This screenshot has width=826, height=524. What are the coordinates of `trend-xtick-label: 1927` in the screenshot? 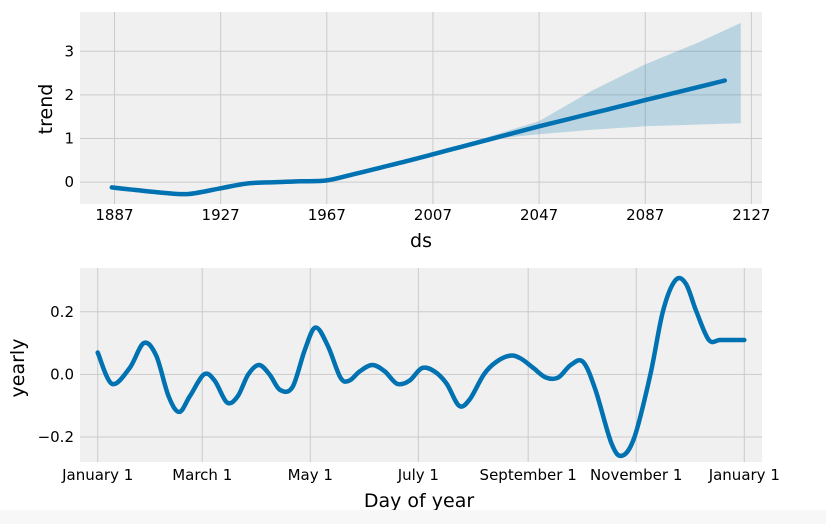 It's located at (221, 215).